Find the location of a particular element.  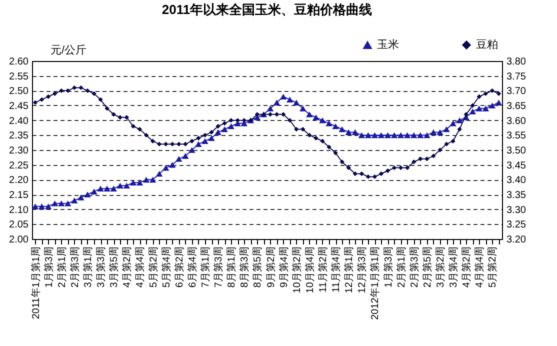

x-tick-label: 12月第1周 is located at coordinates (349, 270).